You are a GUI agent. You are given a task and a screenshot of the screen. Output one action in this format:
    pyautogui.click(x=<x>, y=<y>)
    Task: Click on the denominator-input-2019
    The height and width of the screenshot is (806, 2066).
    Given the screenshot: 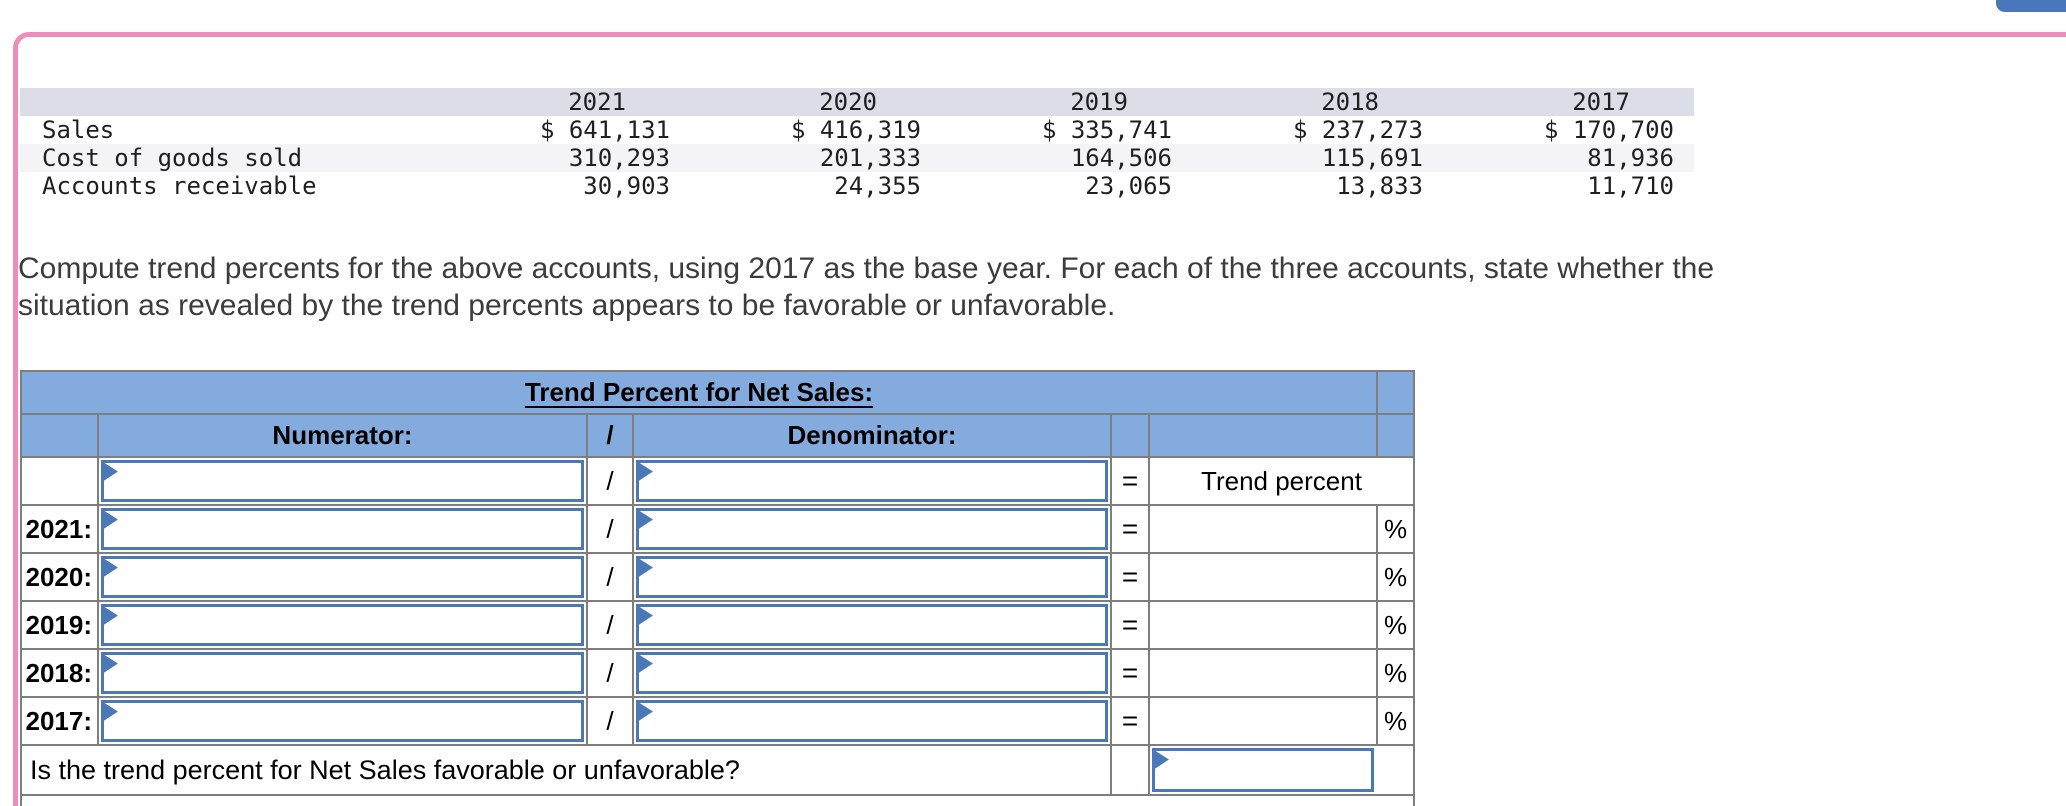 What is the action you would take?
    pyautogui.click(x=872, y=625)
    